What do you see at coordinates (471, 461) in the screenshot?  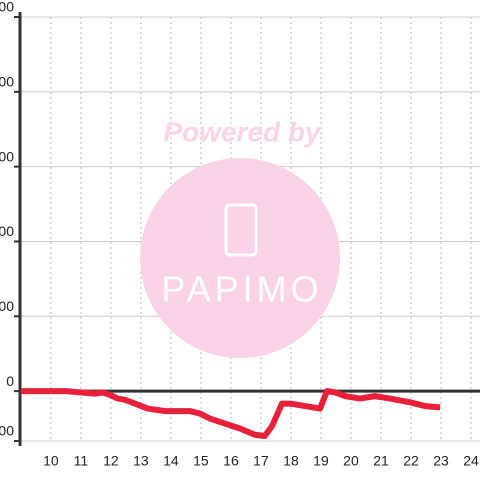 I see `x-tick-label: 24` at bounding box center [471, 461].